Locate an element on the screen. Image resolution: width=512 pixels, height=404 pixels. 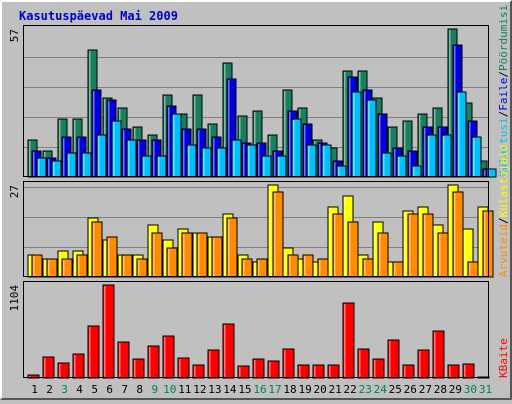
y-max-label: 57 is located at coordinates (14, 35).